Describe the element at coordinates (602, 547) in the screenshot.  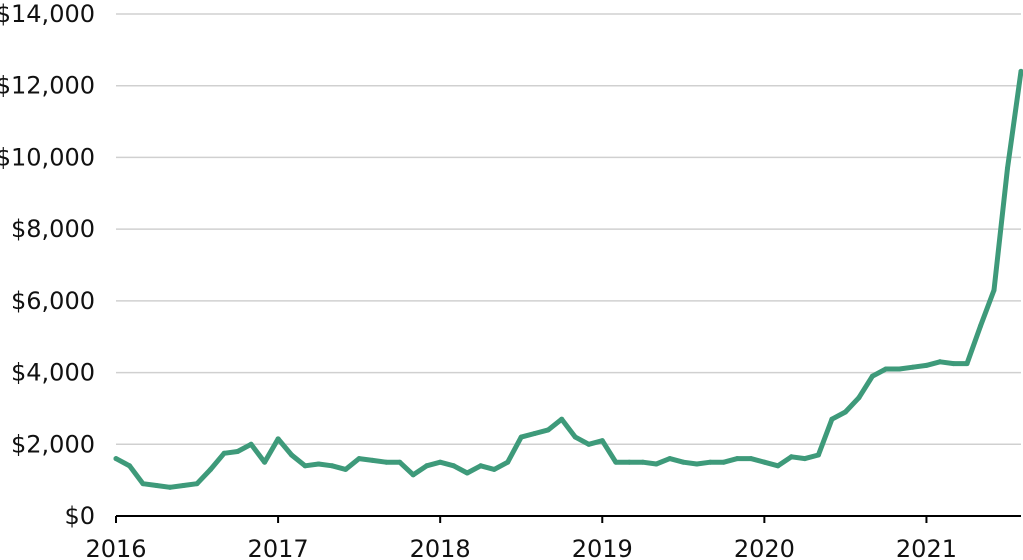
I see `x-tick-label: 2019` at that location.